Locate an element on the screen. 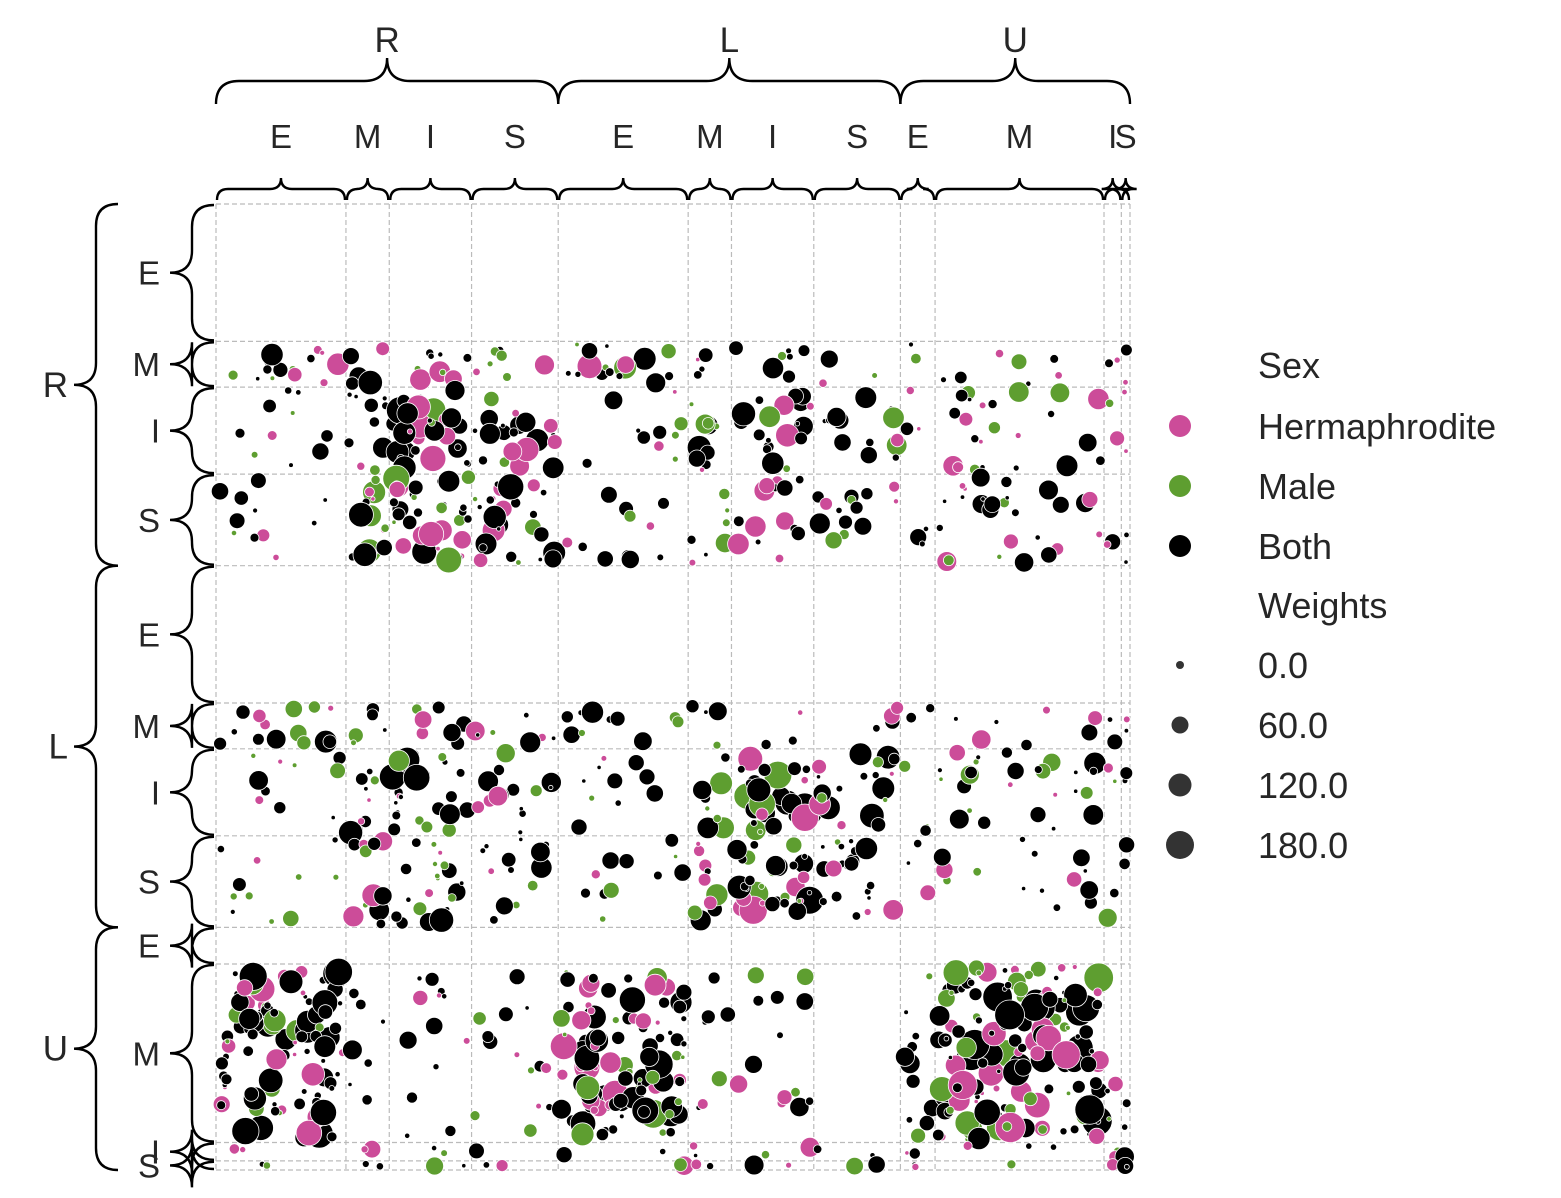 The height and width of the screenshot is (1198, 1561). x-tick-label-7: S is located at coordinates (857, 136).